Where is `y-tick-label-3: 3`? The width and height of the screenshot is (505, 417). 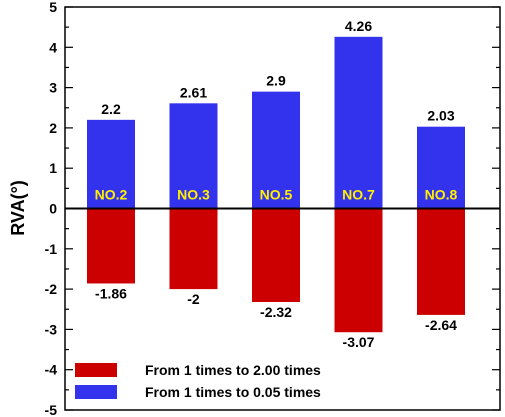
y-tick-label-3: 3 is located at coordinates (53, 88).